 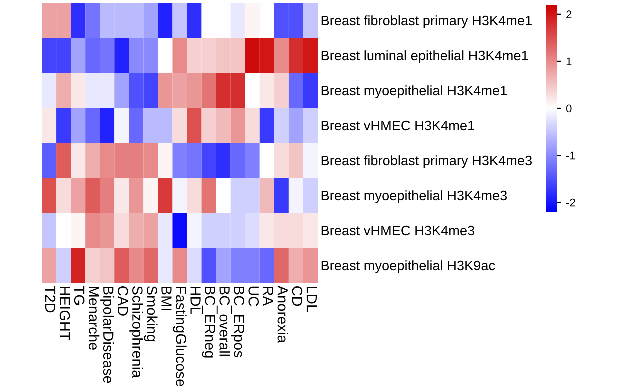 I want to click on color-bar-label: 2, so click(x=569, y=14).